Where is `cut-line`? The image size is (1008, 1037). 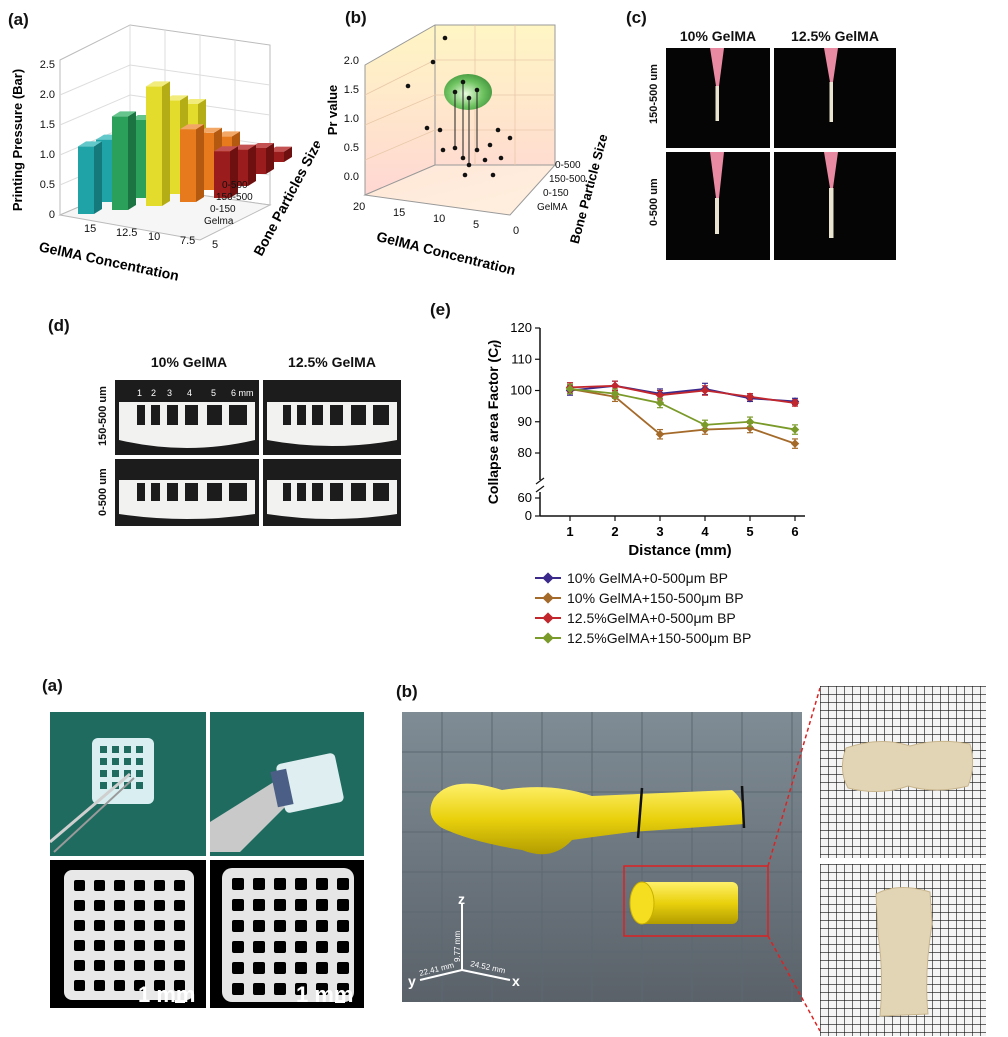
cut-line is located at coordinates (640, 813).